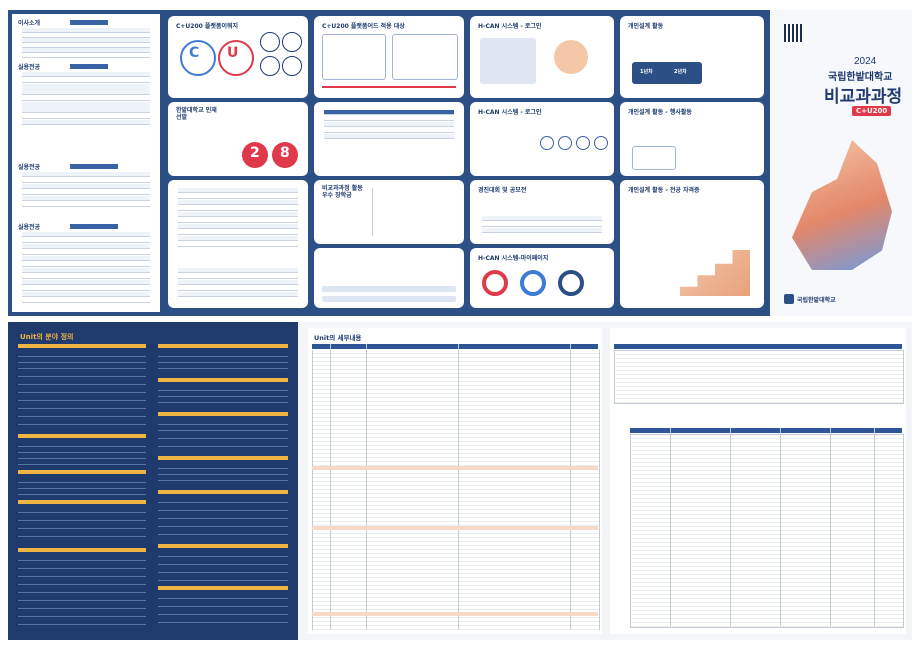  What do you see at coordinates (692, 139) in the screenshot?
I see `panel-event-activity: 개인설계 활동 - 행사활동` at bounding box center [692, 139].